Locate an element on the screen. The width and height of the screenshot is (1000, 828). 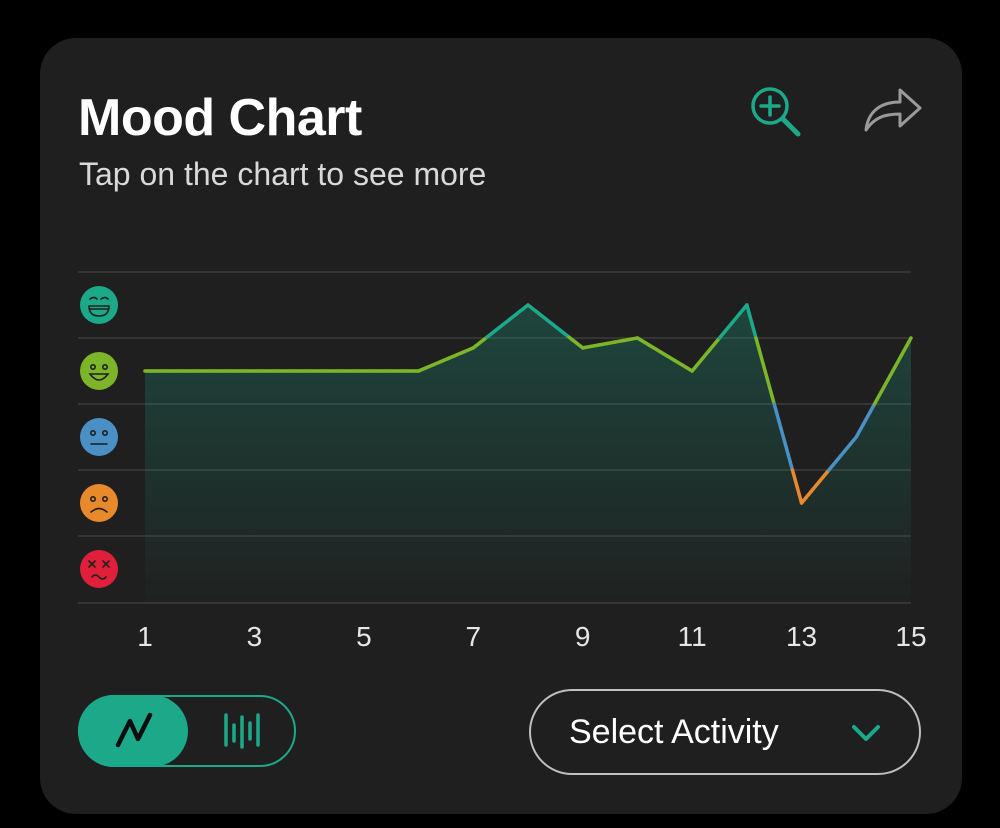
x-tick-label: 15 is located at coordinates (910, 636).